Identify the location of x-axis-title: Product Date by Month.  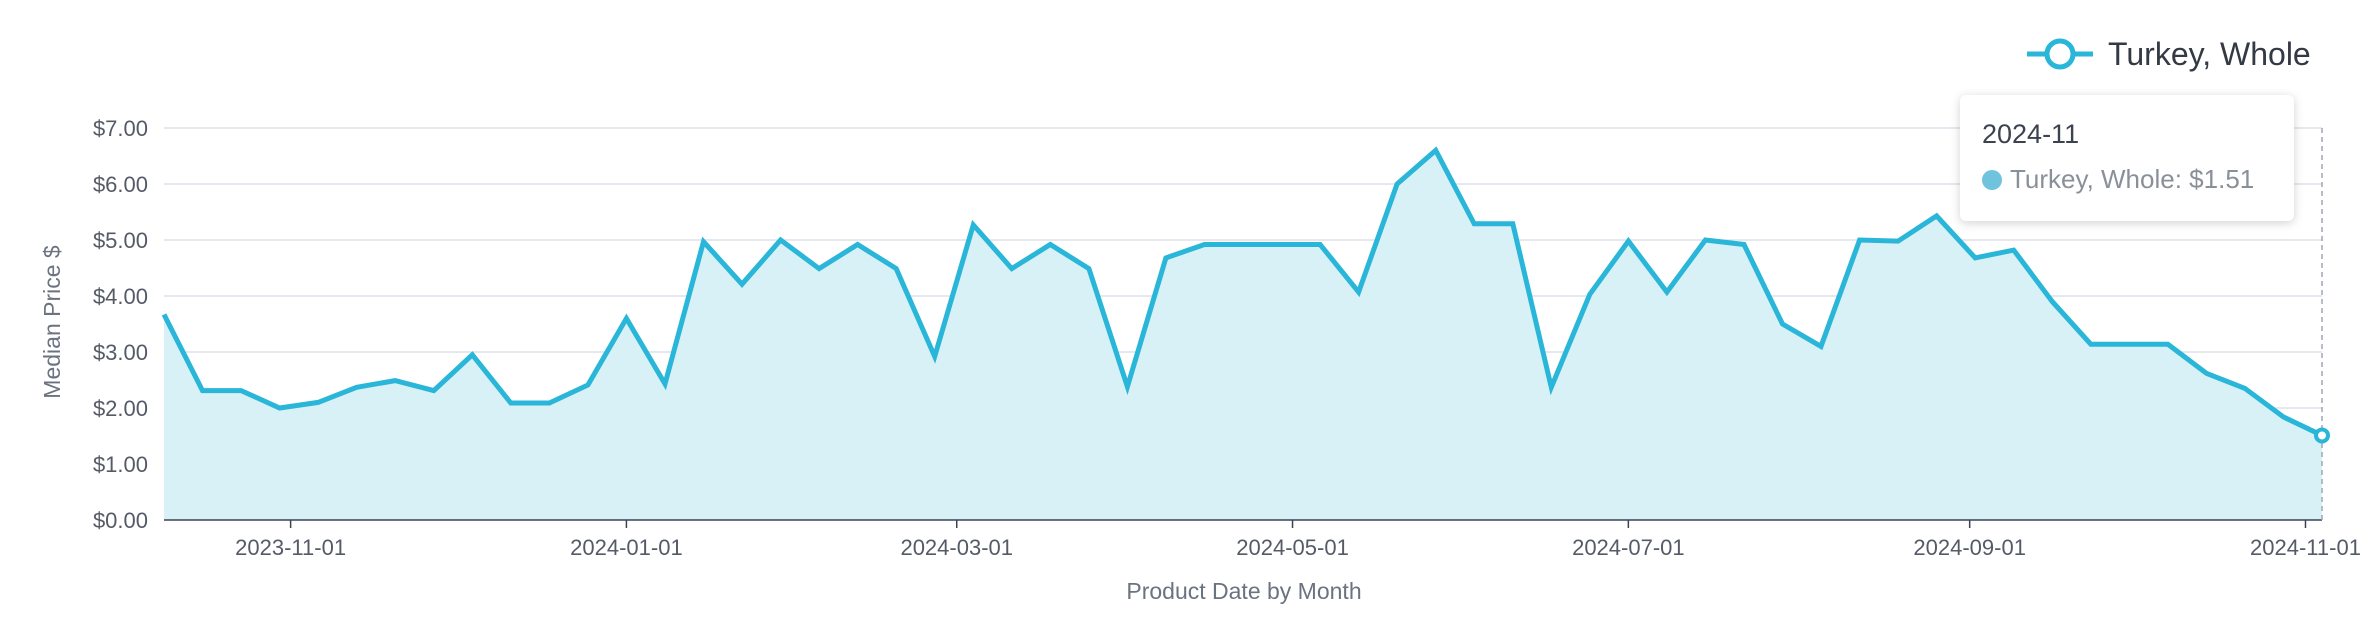
(1243, 591).